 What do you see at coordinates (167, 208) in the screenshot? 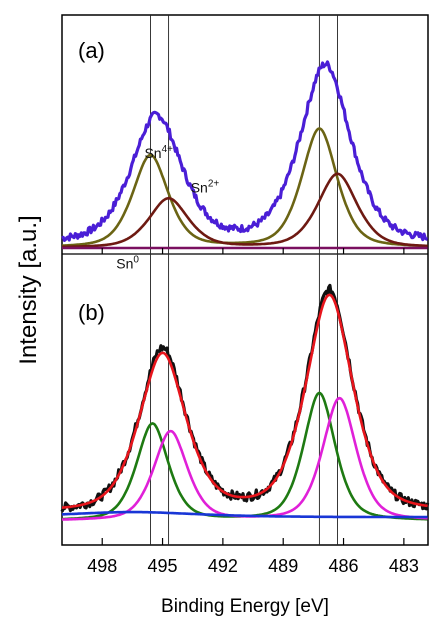
I see `peak-annotations: Sn4+ Sn2+ Sn0` at bounding box center [167, 208].